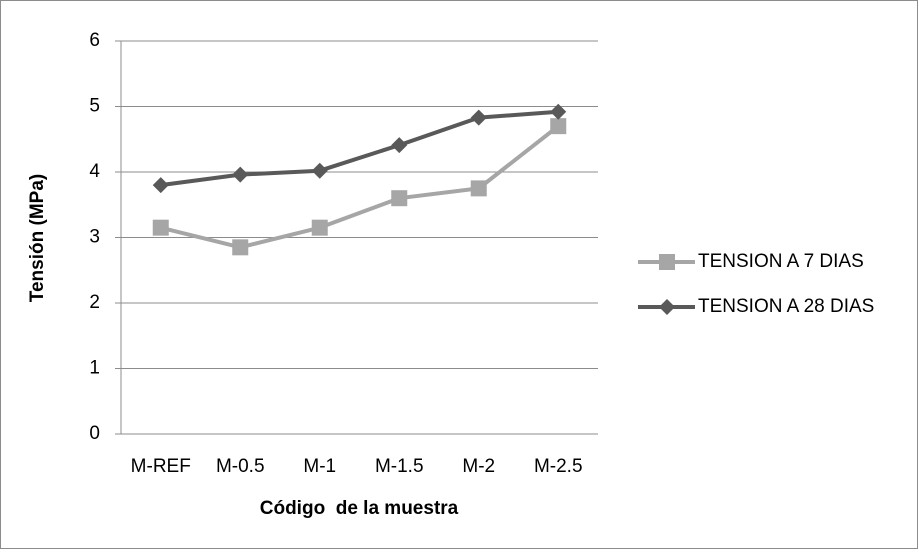 Image resolution: width=919 pixels, height=555 pixels. What do you see at coordinates (94, 302) in the screenshot?
I see `y-tick-label: 2` at bounding box center [94, 302].